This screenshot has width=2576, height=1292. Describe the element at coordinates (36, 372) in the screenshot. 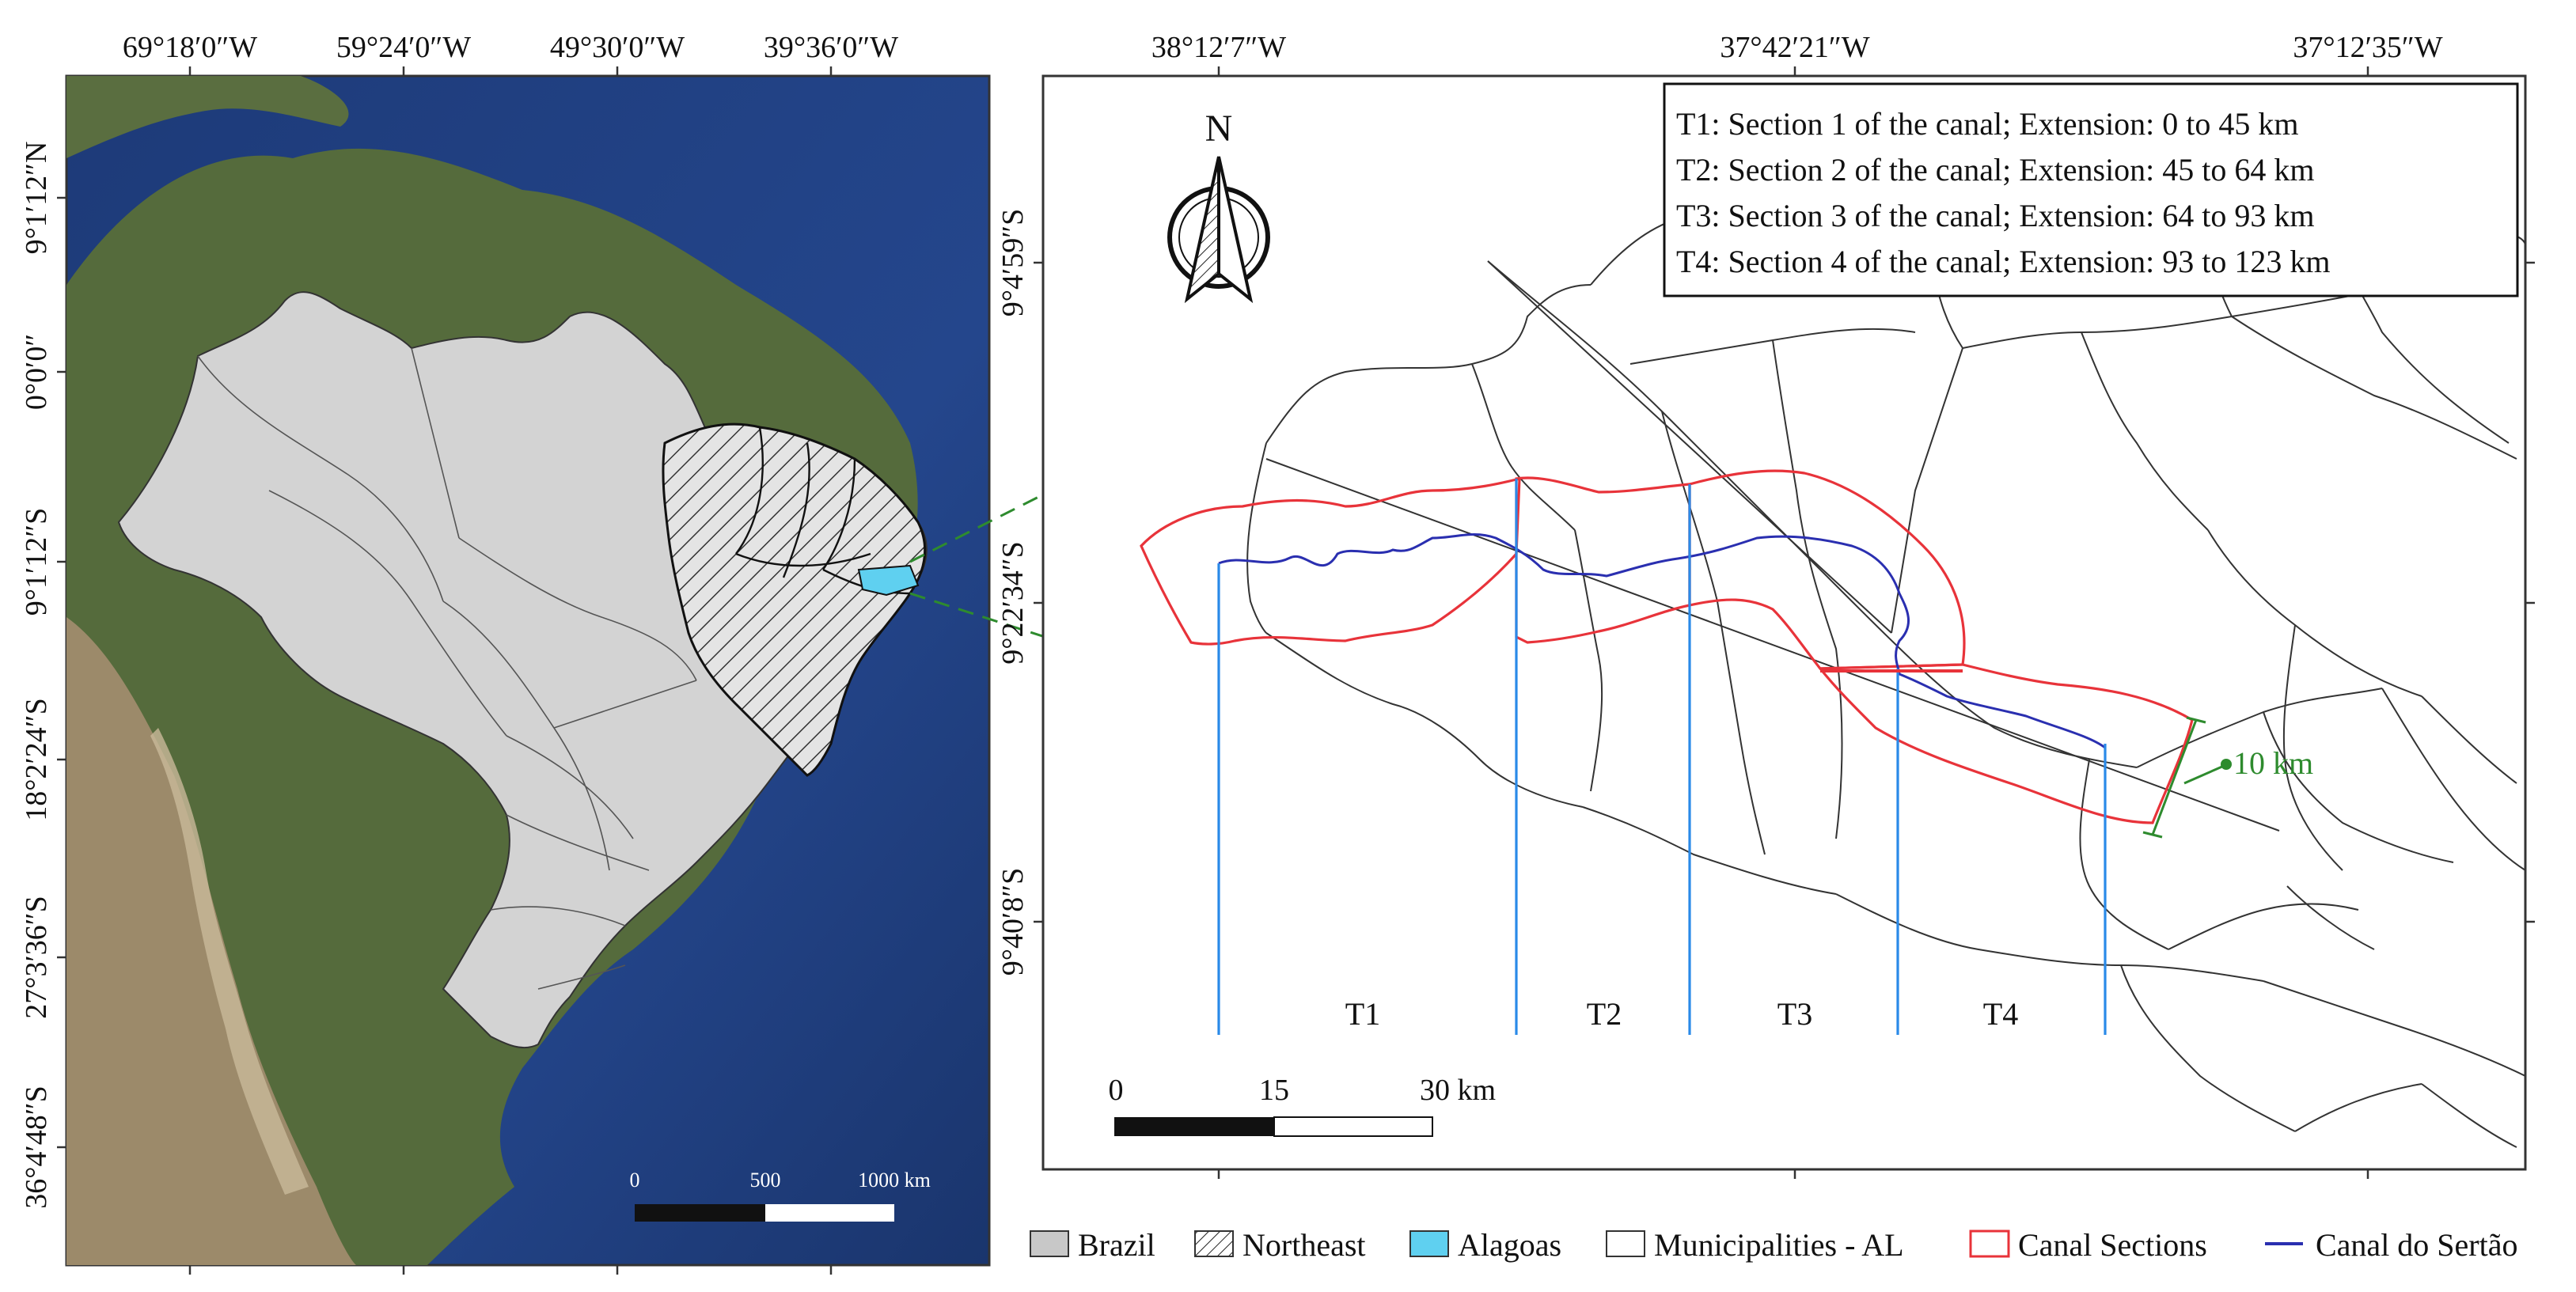

I see `left-side-coord-2: 0°0′0″` at that location.